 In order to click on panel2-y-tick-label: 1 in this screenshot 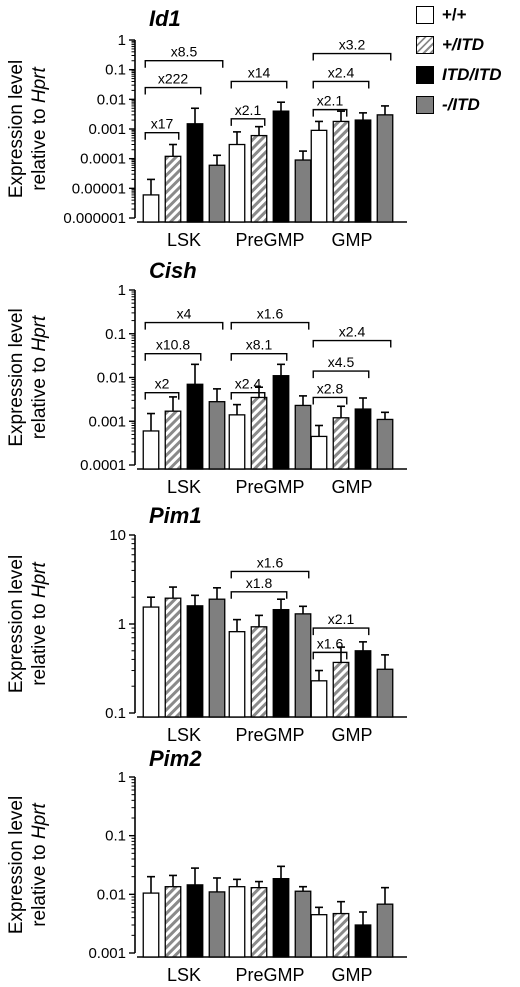, I will do `click(122, 290)`.